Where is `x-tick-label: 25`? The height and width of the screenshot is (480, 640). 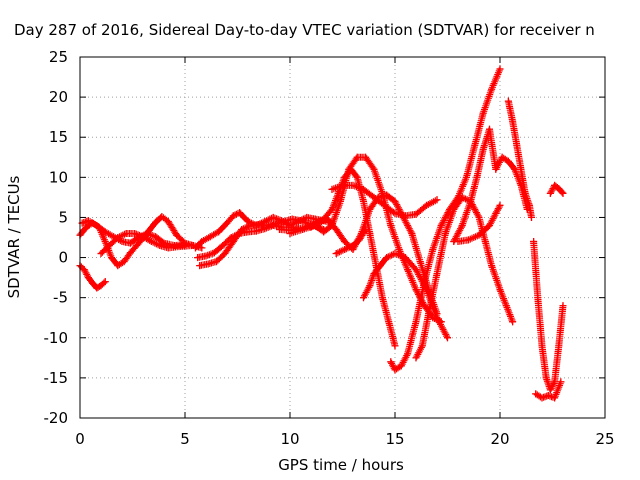
x-tick-label: 25 is located at coordinates (604, 439).